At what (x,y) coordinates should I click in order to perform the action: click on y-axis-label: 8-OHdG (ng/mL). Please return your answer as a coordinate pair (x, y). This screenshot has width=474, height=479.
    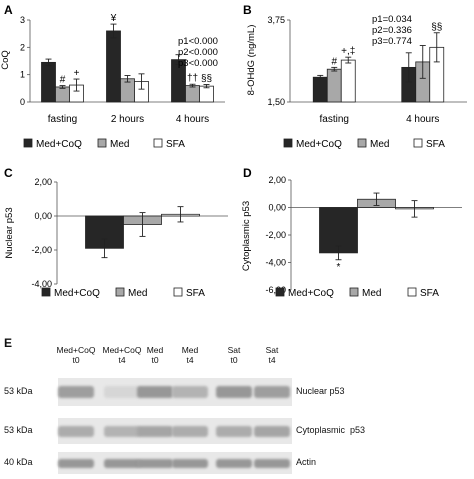
    Looking at the image, I should click on (251, 60).